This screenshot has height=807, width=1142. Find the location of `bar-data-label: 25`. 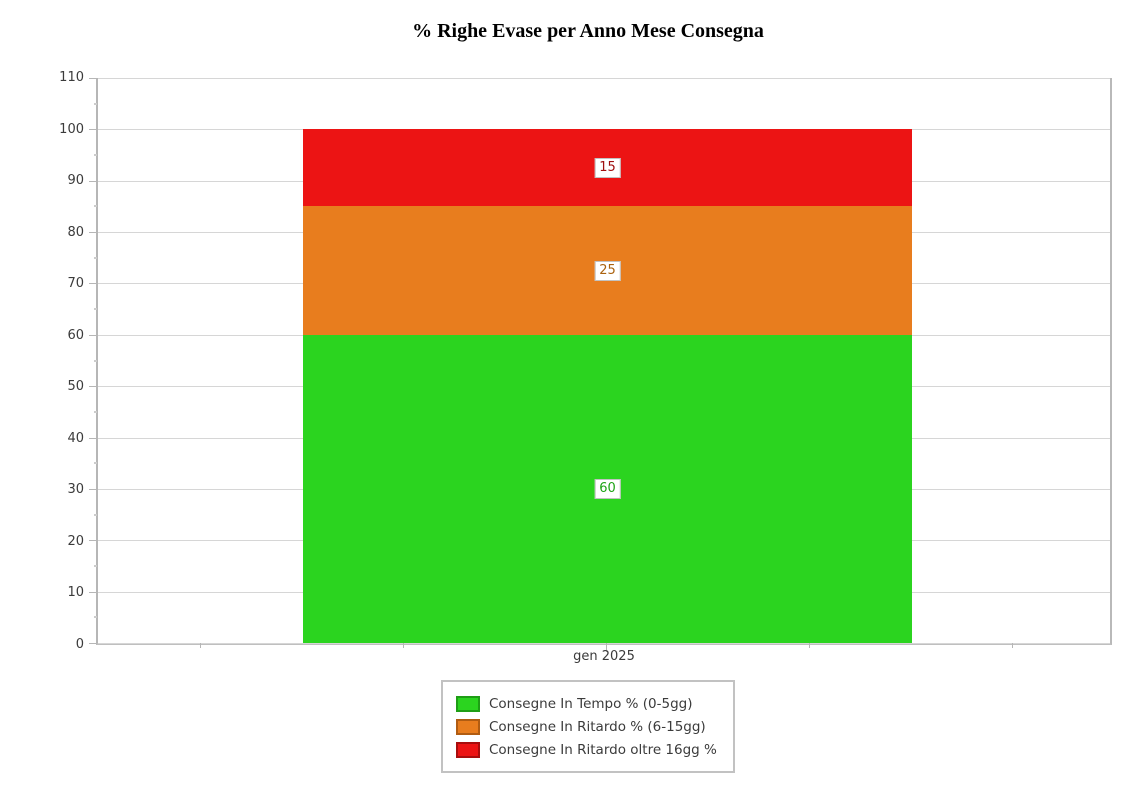

bar-data-label: 25 is located at coordinates (607, 270).